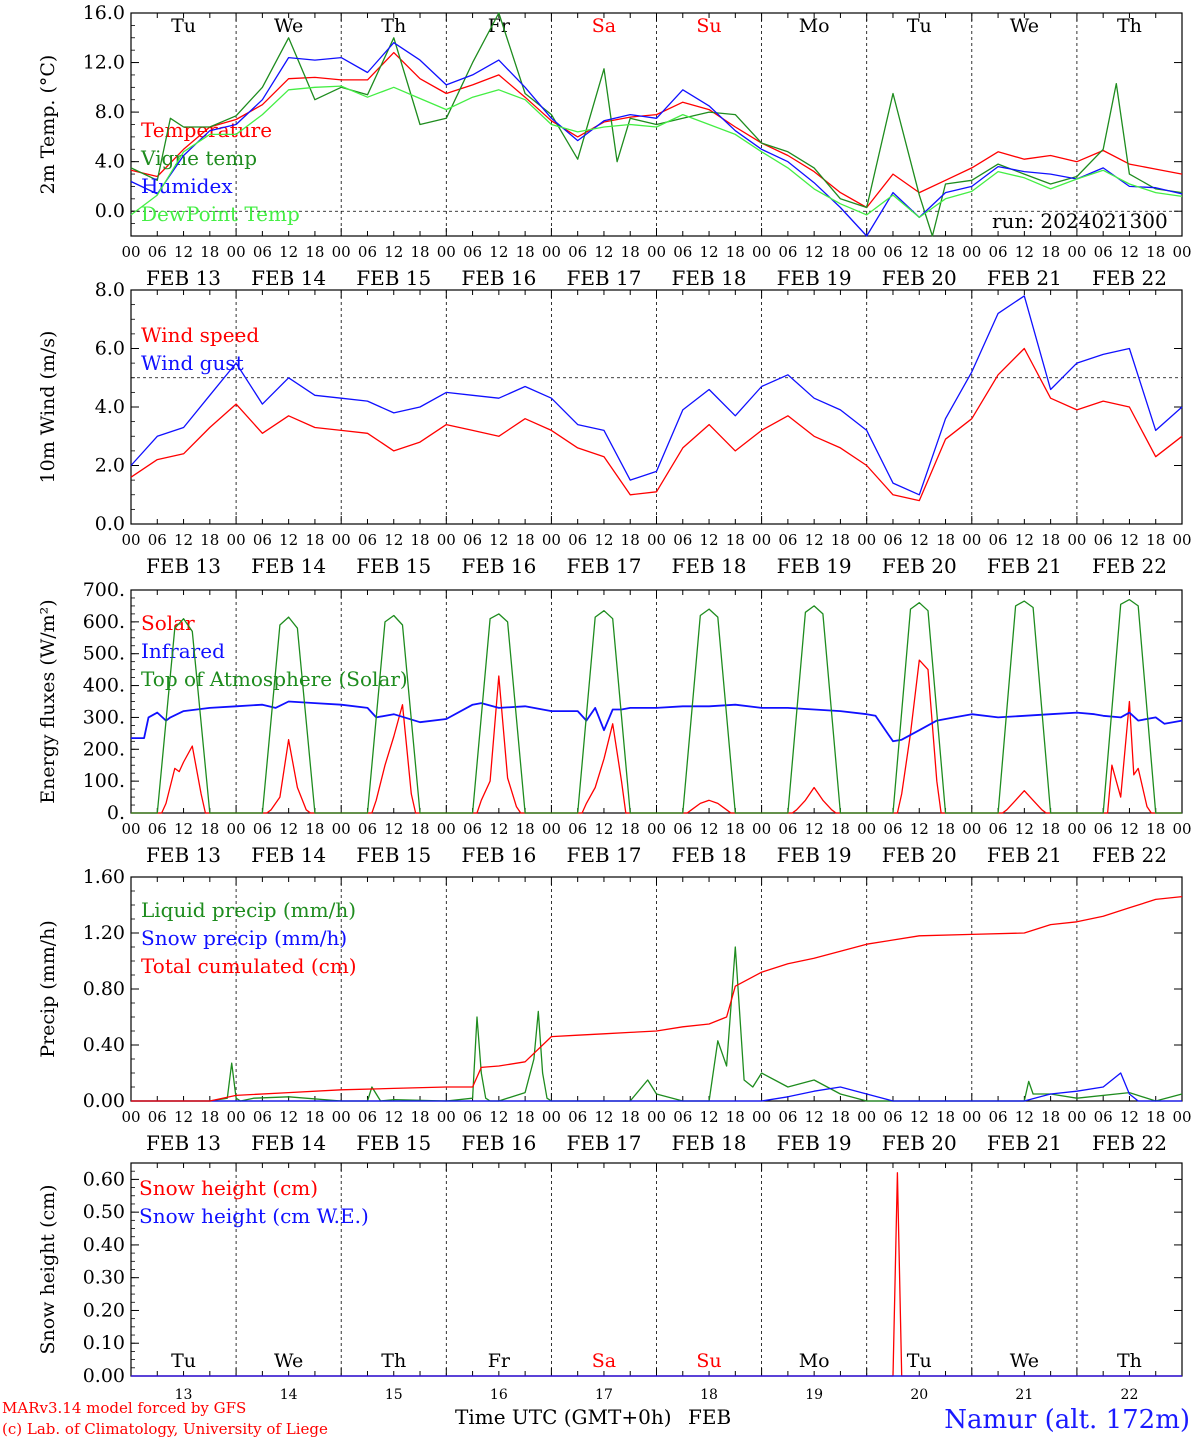 This screenshot has height=1440, width=1194. Describe the element at coordinates (184, 1395) in the screenshot. I see `day-number-label: 13` at that location.